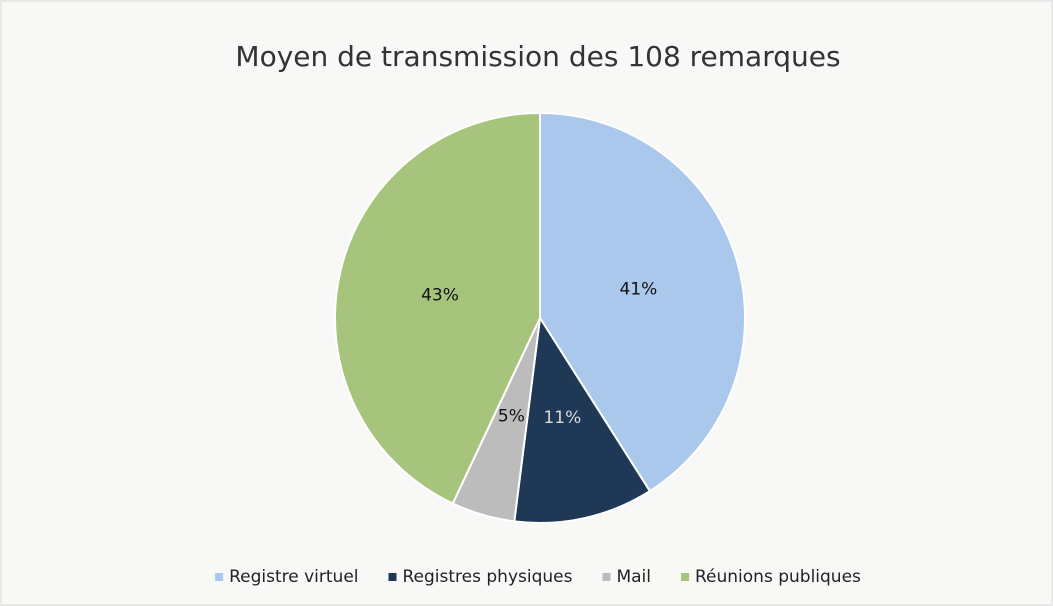 The height and width of the screenshot is (606, 1053). Describe the element at coordinates (440, 296) in the screenshot. I see `data-label: 43%` at that location.